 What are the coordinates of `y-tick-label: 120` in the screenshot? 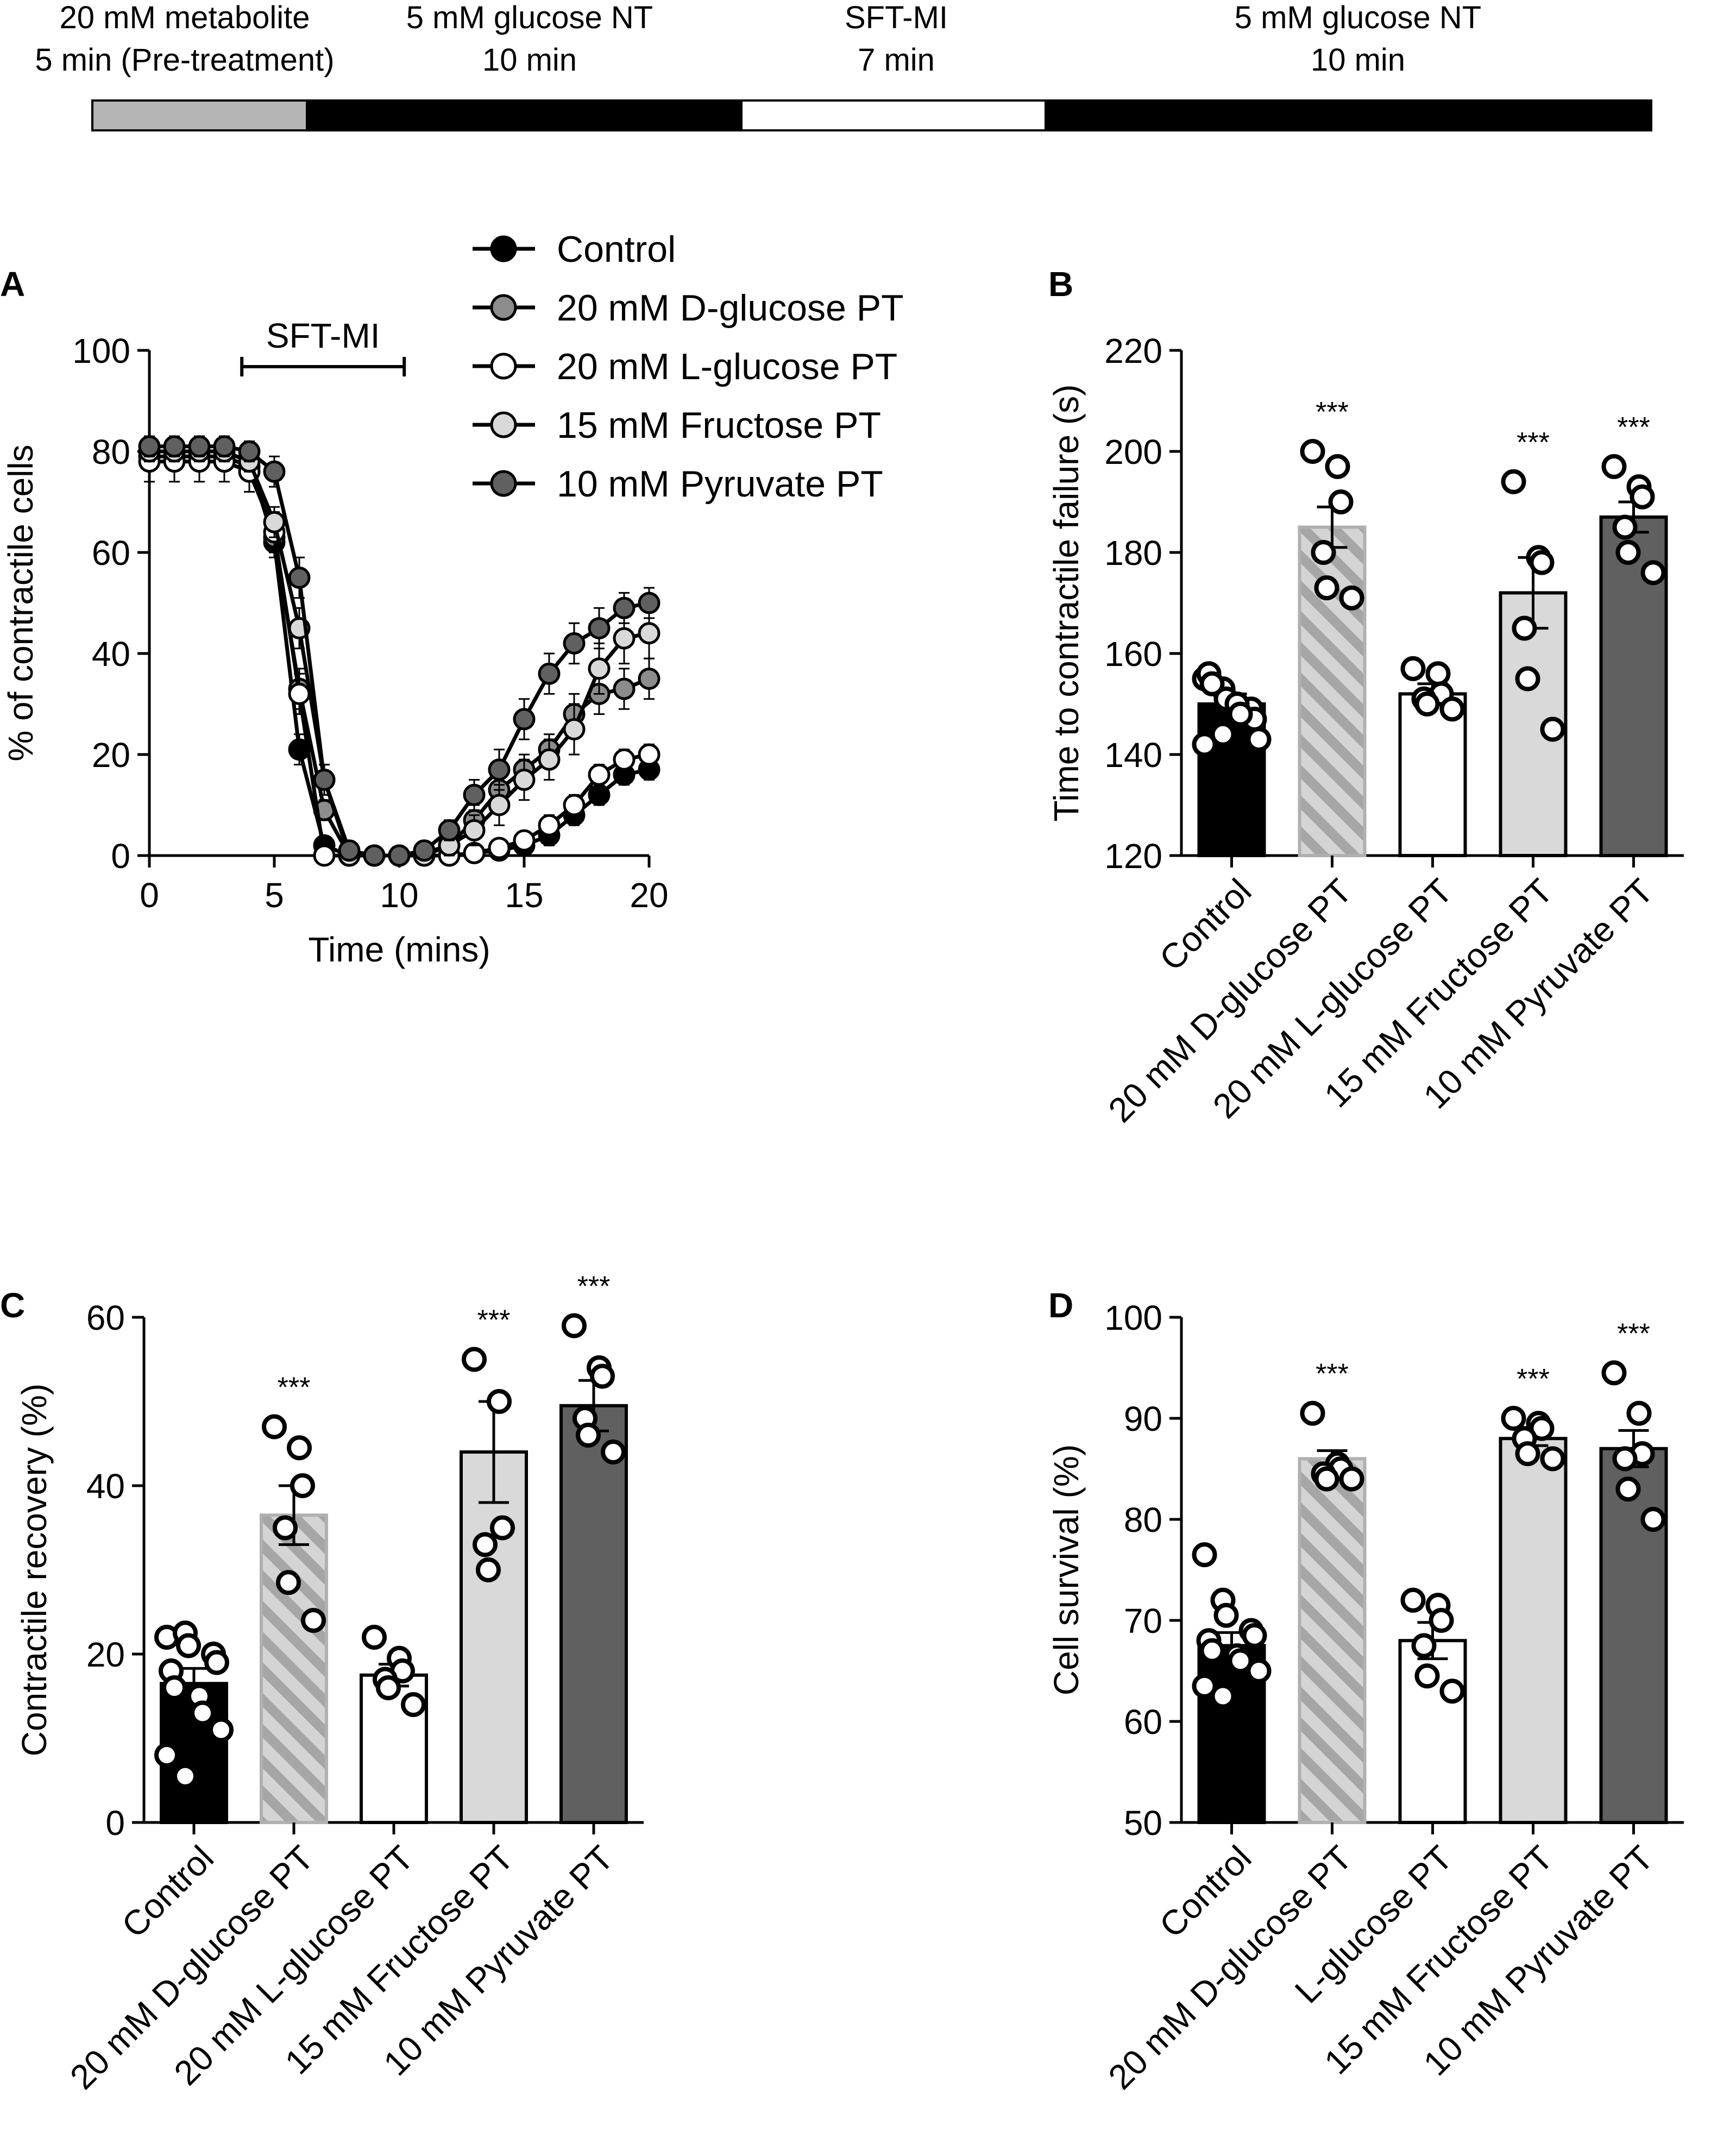 It's located at (1133, 856).